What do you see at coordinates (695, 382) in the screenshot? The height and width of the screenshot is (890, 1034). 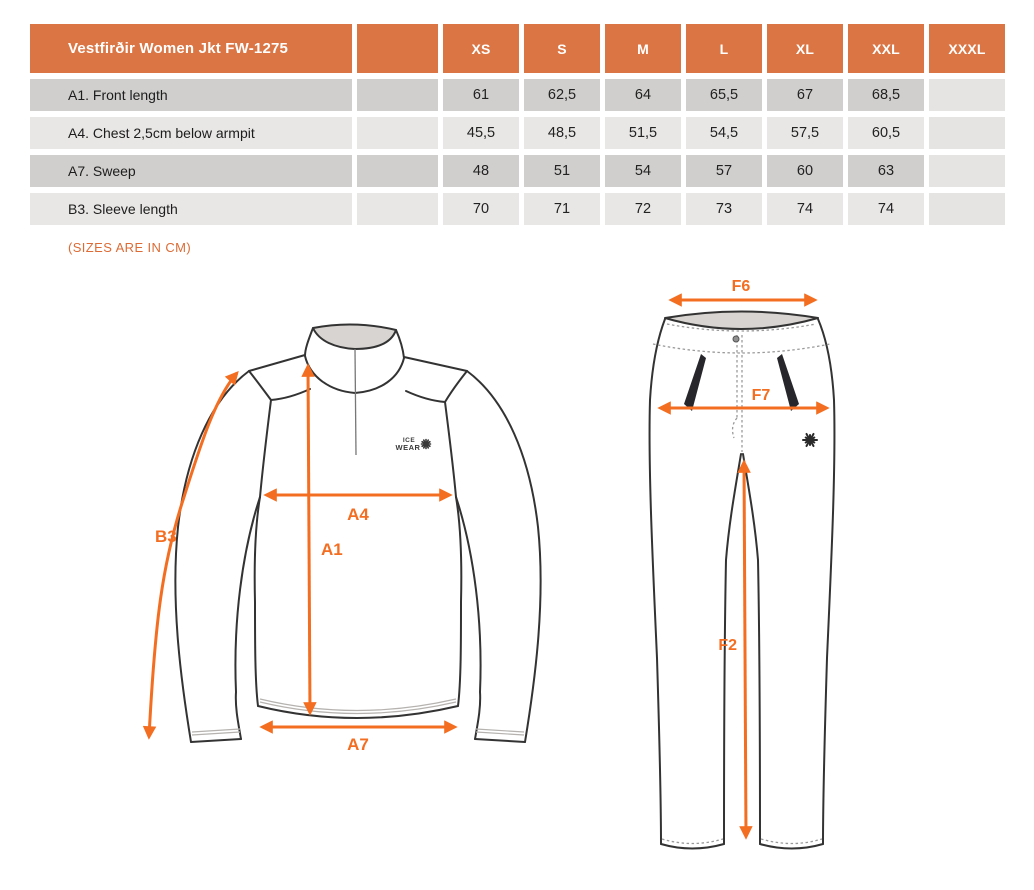 I see `left-pocket` at bounding box center [695, 382].